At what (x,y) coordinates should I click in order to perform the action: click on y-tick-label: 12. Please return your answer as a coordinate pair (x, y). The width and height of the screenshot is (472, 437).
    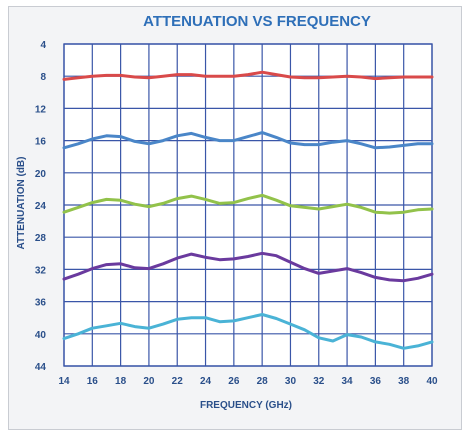
    Looking at the image, I should click on (41, 109).